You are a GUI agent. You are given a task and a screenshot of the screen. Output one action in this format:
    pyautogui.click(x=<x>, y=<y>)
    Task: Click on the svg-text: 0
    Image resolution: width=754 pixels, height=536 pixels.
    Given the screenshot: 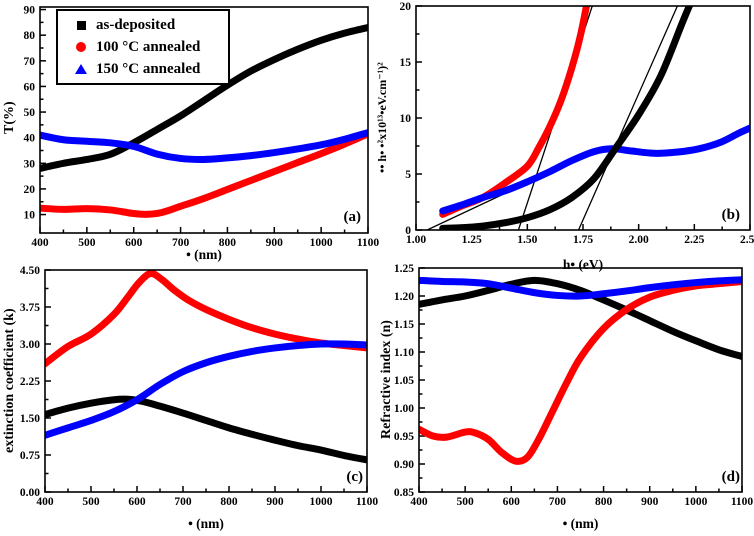 What is the action you would take?
    pyautogui.click(x=408, y=231)
    